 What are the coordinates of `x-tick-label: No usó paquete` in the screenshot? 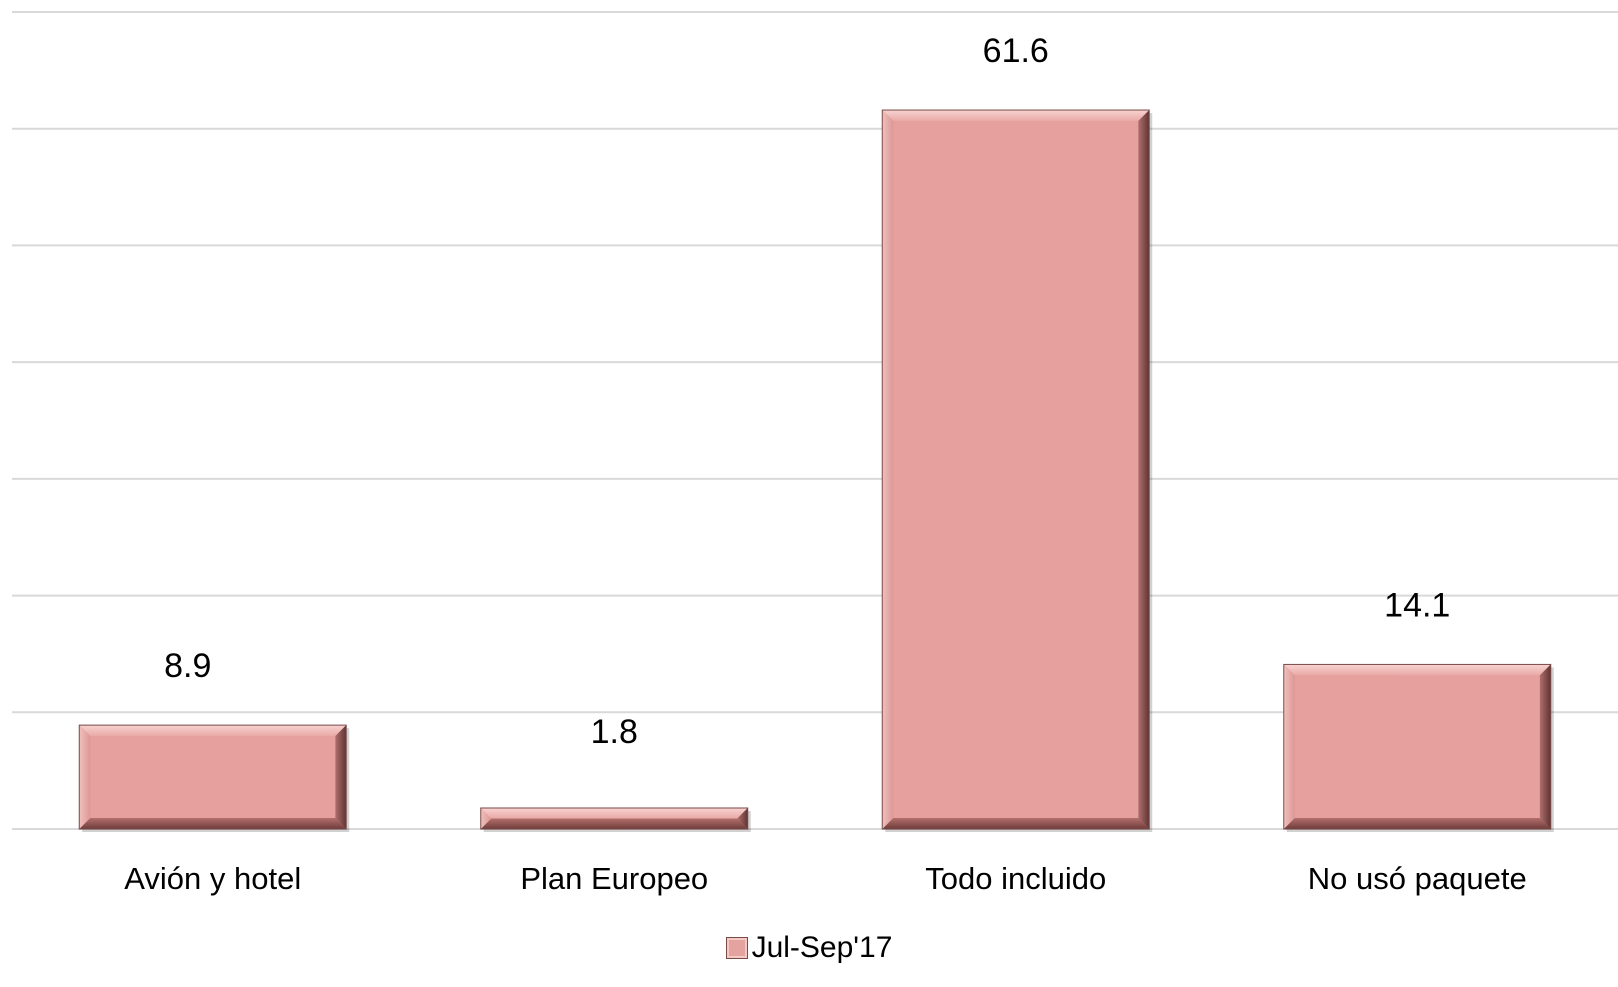 It's located at (1417, 878).